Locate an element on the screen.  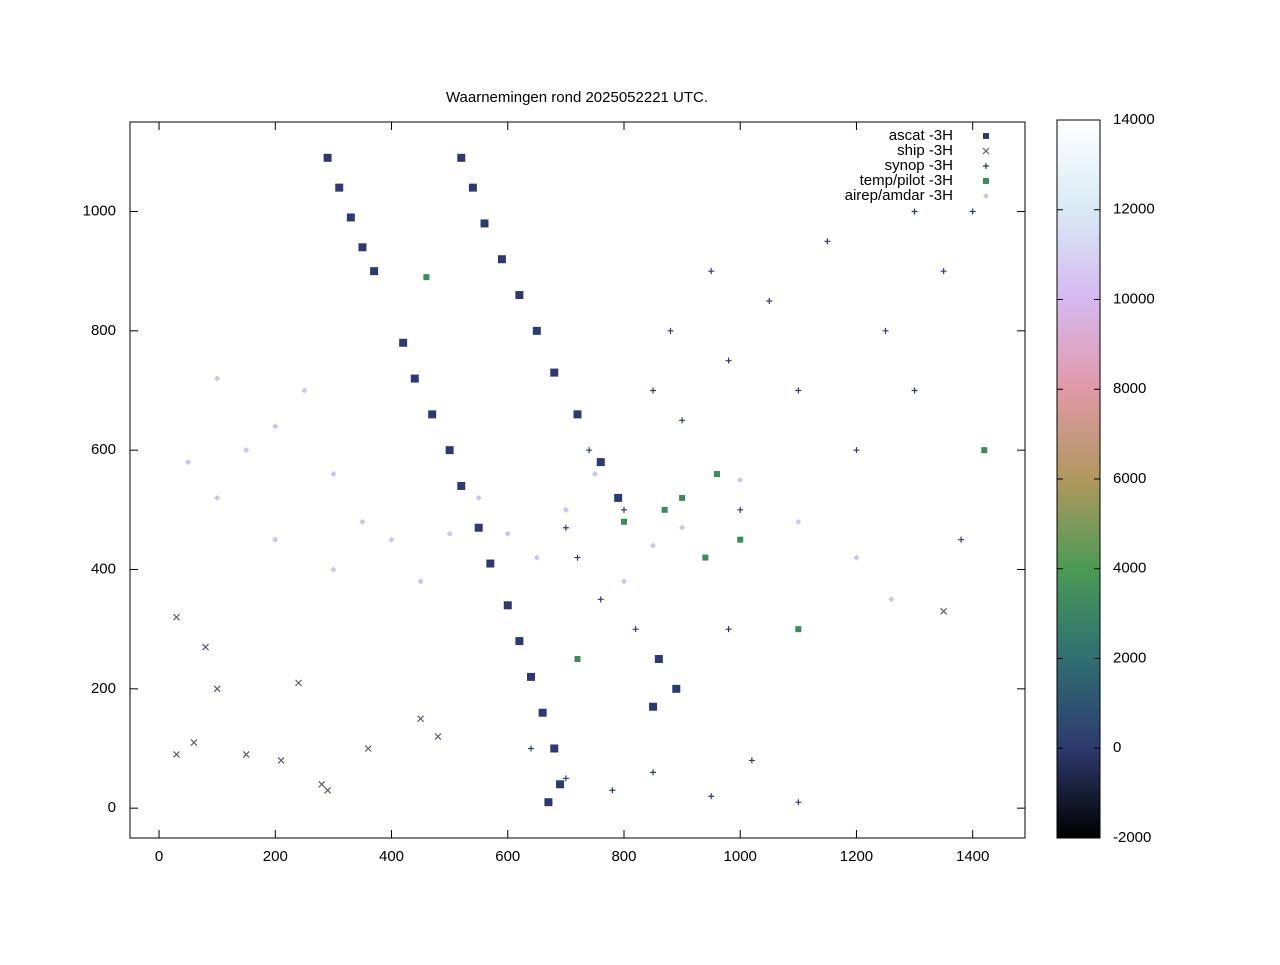
legend-label: ship -3H is located at coordinates (925, 150).